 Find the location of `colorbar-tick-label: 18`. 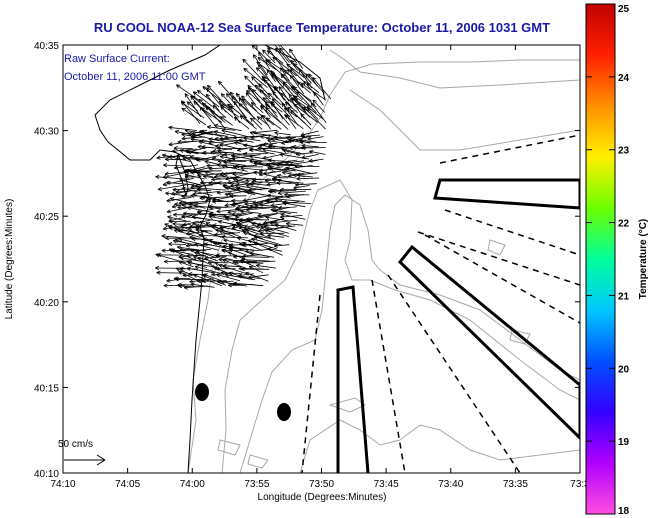

colorbar-tick-label: 18 is located at coordinates (624, 511).